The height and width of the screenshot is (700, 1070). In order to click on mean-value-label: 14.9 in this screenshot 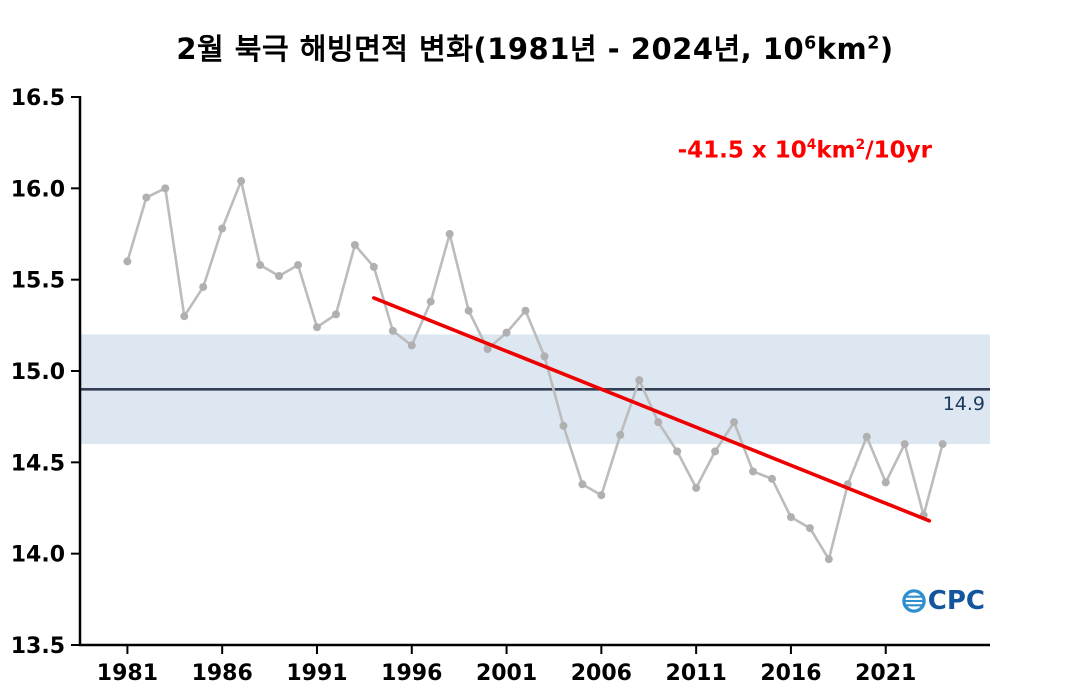, I will do `click(963, 404)`.